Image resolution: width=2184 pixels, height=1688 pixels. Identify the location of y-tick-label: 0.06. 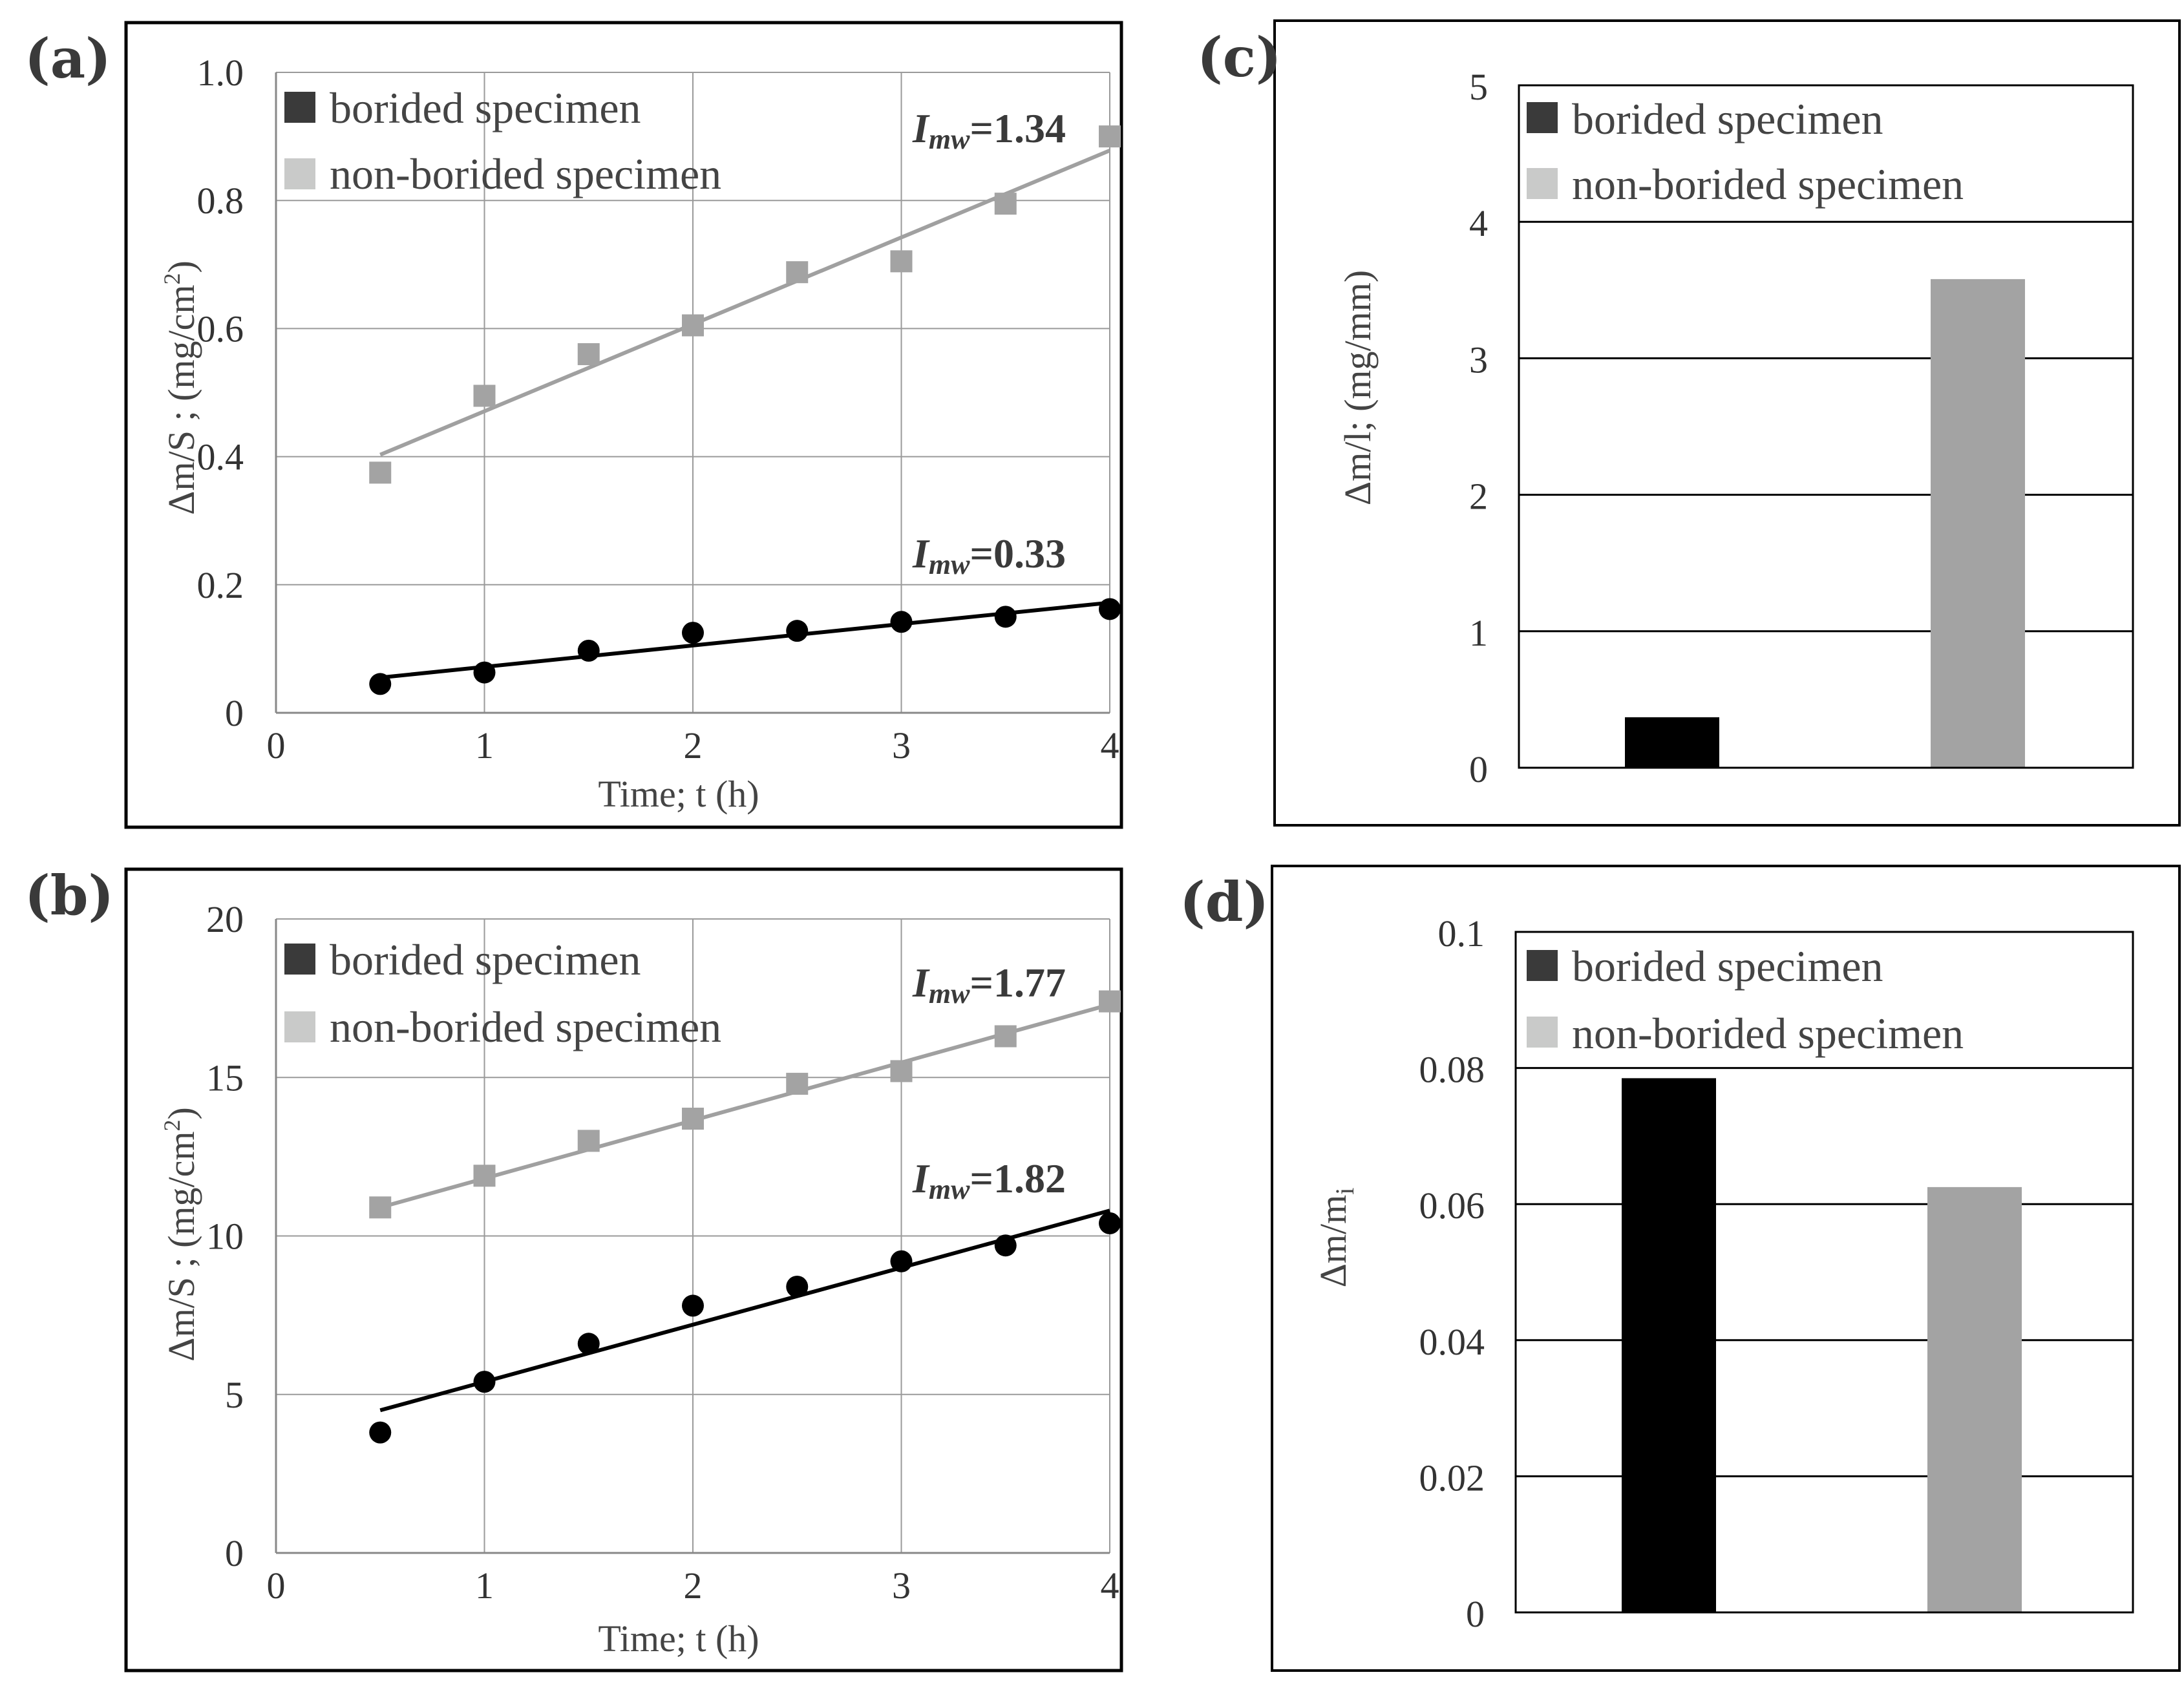
(1452, 1206).